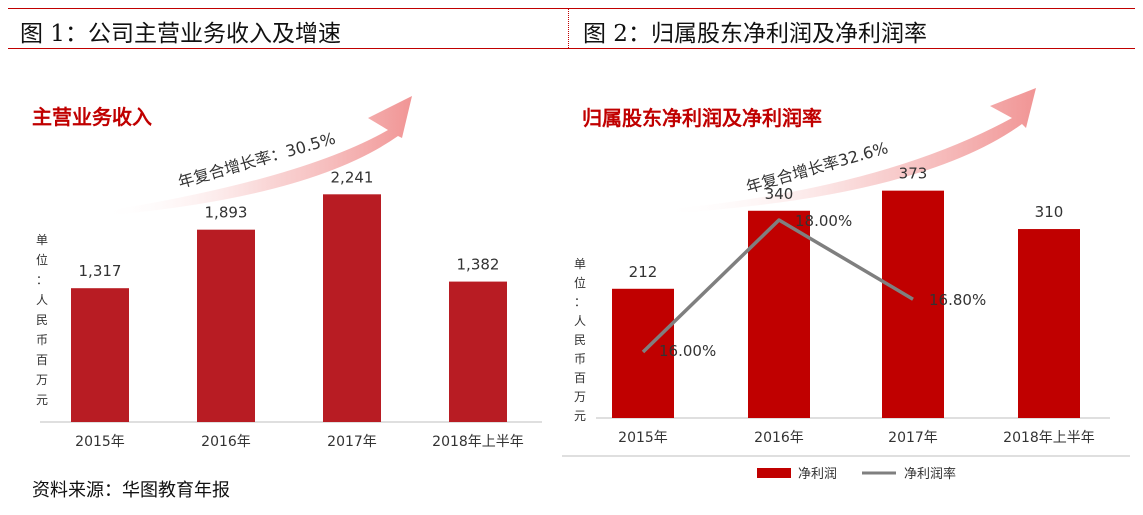  What do you see at coordinates (779, 438) in the screenshot?
I see `chart2-category-label: 2016年` at bounding box center [779, 438].